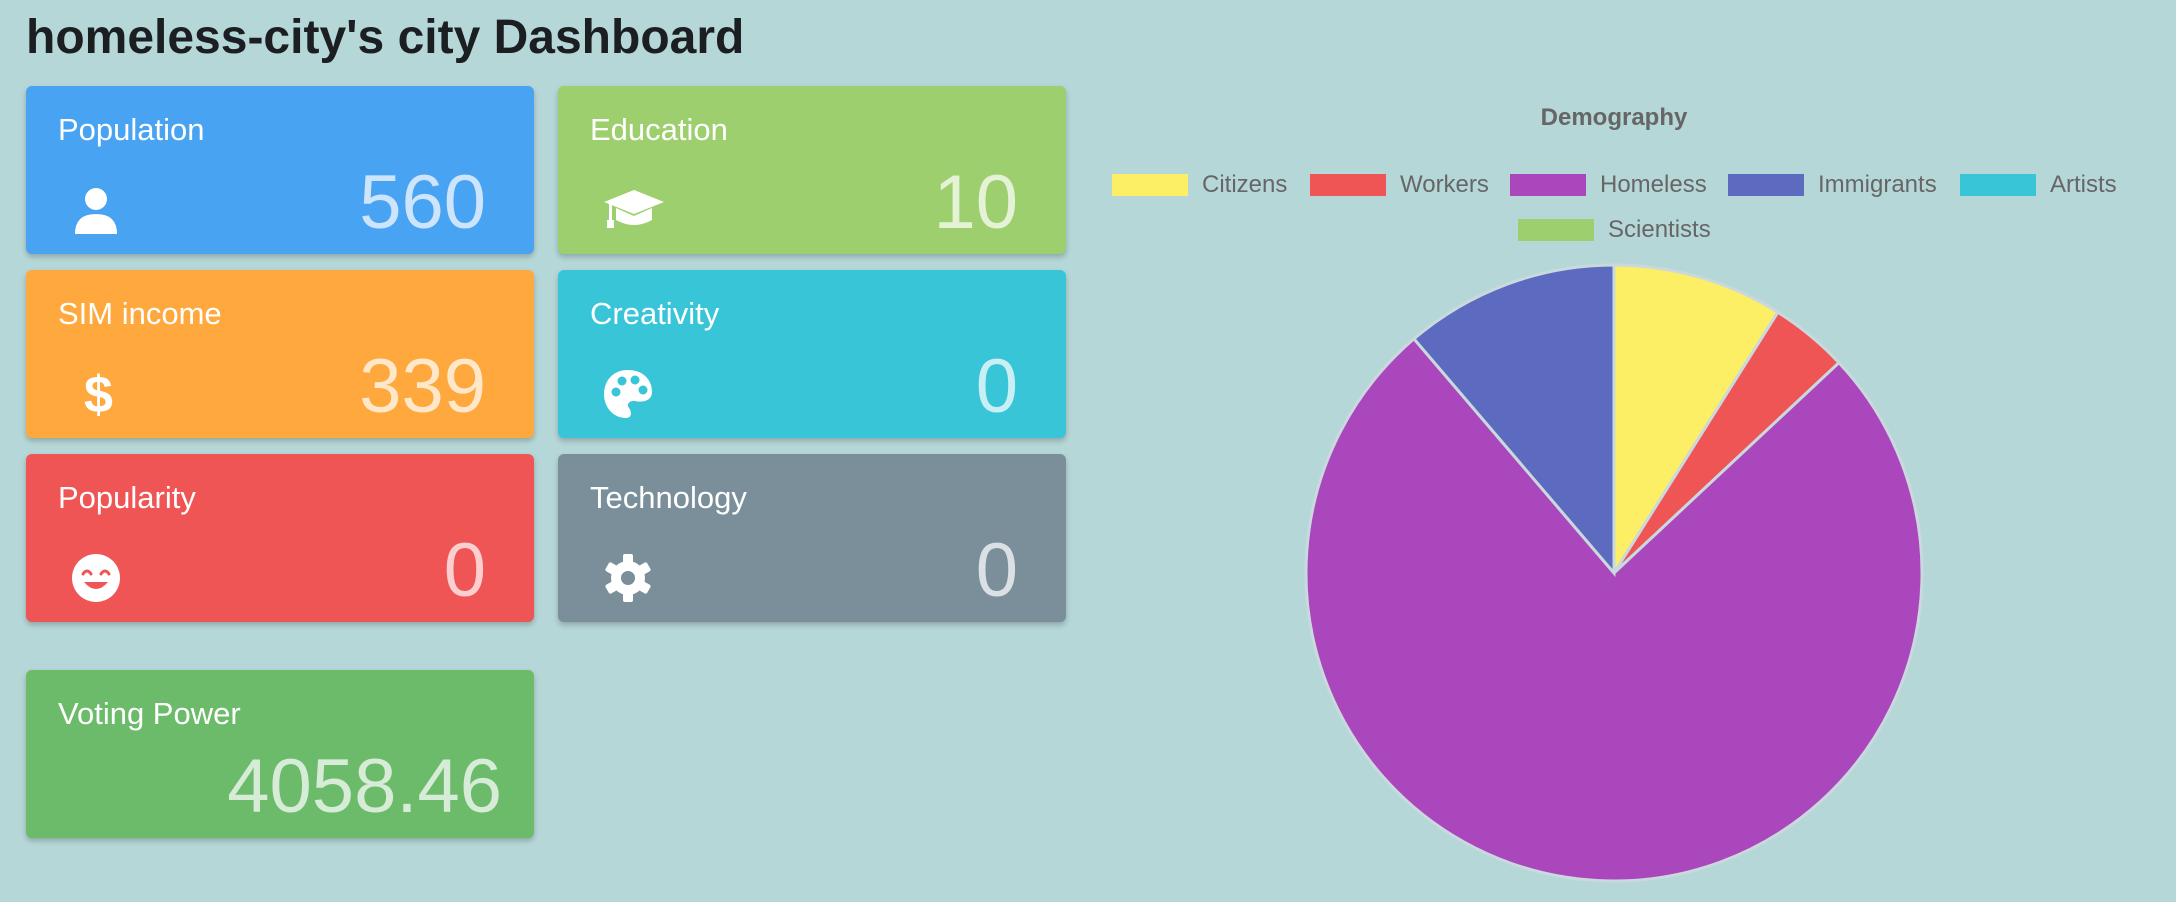 This screenshot has width=2176, height=902. I want to click on population-card: Population 560, so click(280, 170).